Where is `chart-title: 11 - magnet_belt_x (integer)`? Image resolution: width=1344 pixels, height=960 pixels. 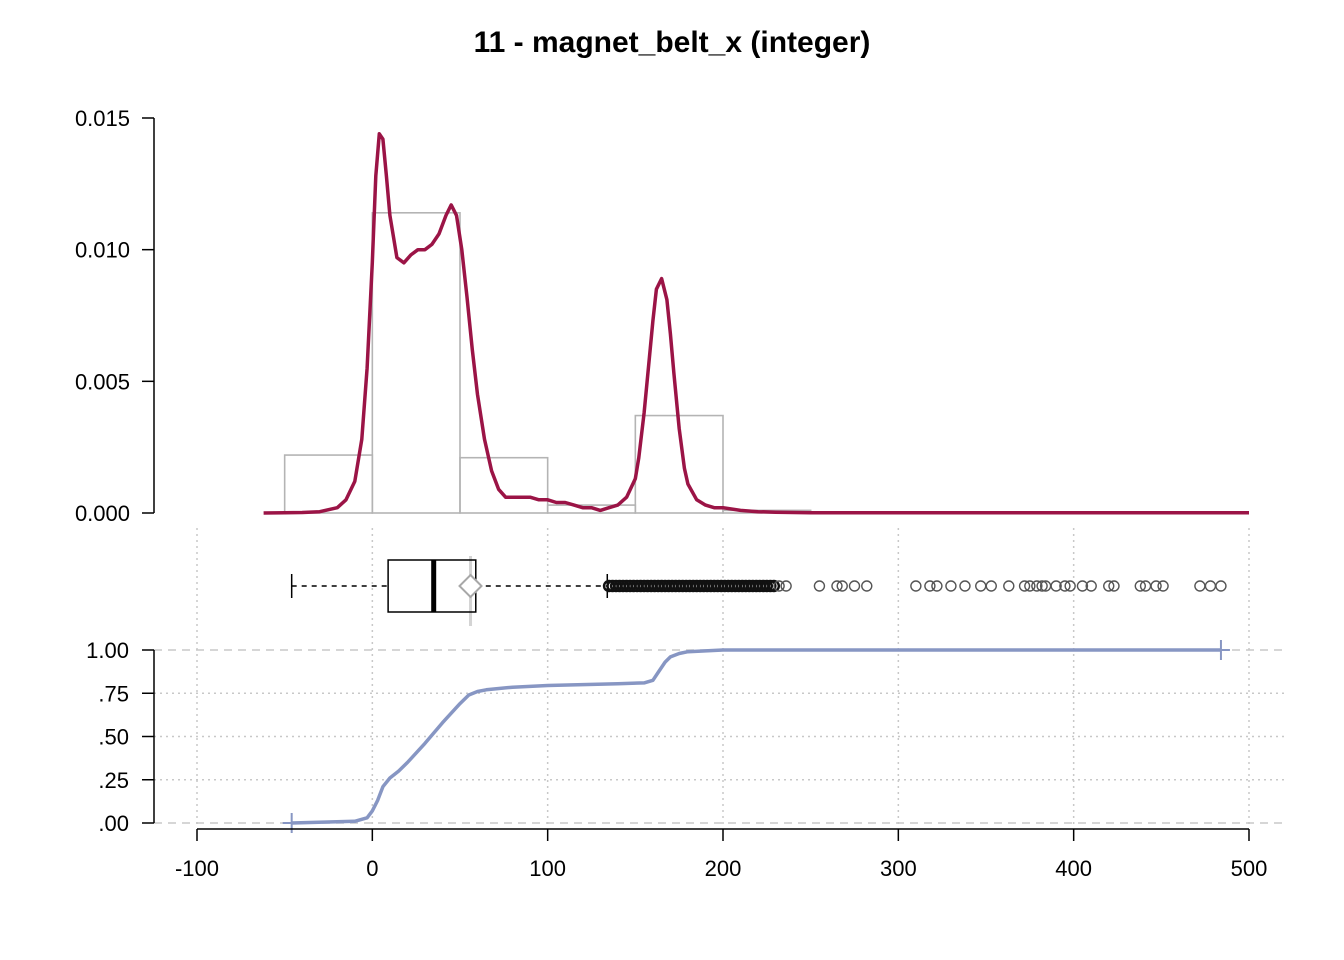
chart-title: 11 - magnet_belt_x (integer) is located at coordinates (672, 42).